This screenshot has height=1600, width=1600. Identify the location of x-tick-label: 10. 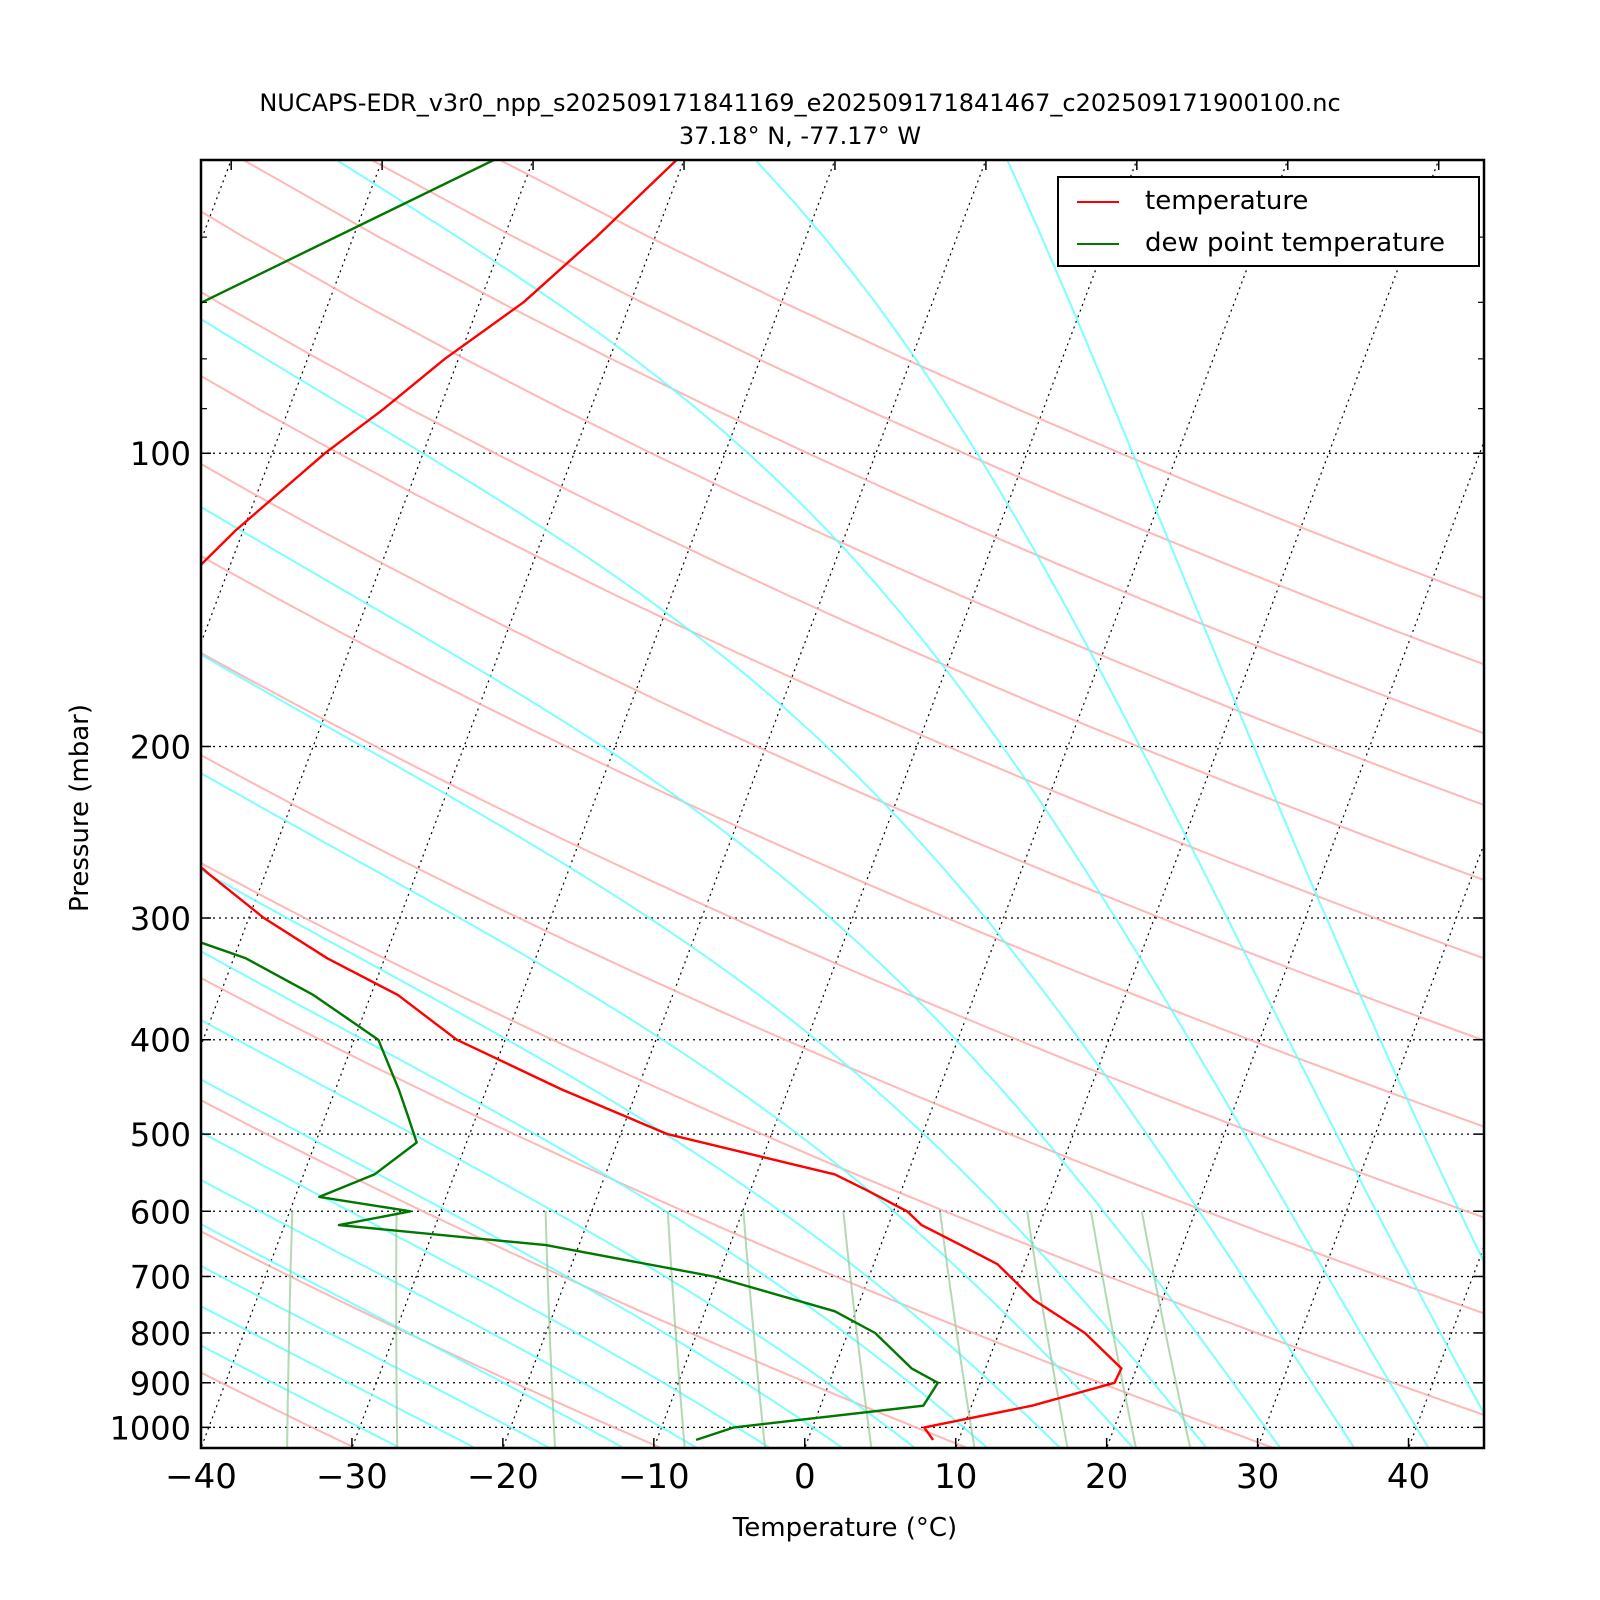
(955, 1477).